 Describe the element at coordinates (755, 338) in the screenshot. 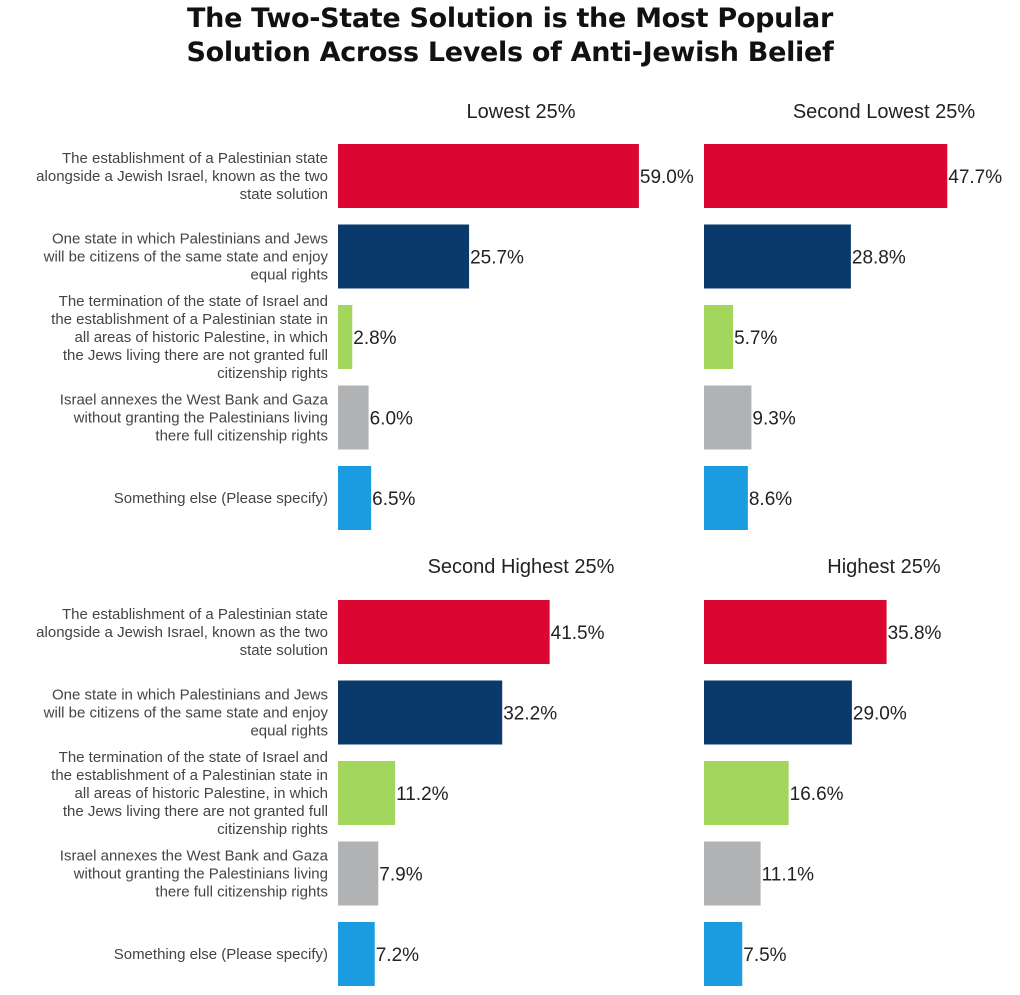

I see `value-label: 5.7%` at that location.